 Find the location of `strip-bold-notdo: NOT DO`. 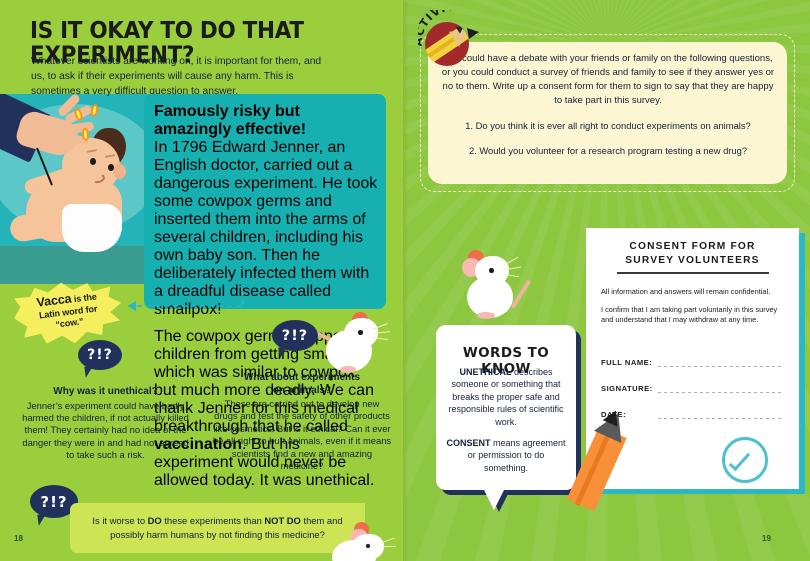

strip-bold-notdo: NOT DO is located at coordinates (282, 521).